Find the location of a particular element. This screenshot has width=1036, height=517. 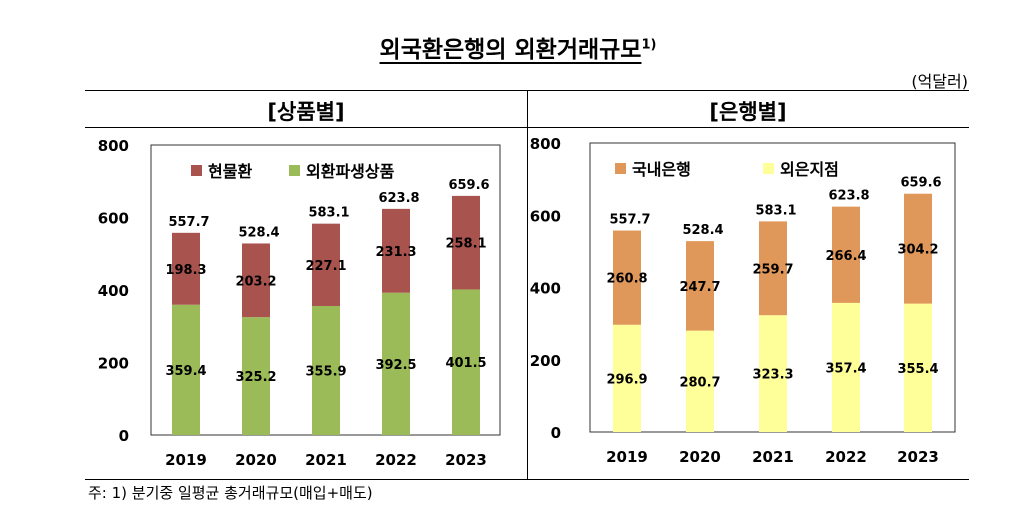

data-label: 323.3 is located at coordinates (772, 375).